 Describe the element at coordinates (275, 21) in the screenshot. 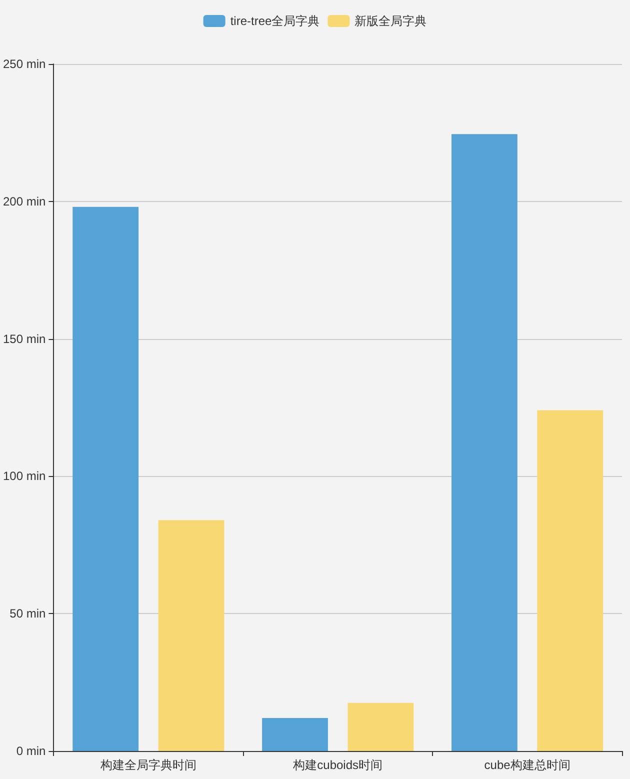

I see `legend-label: tire-tree全局字典` at that location.